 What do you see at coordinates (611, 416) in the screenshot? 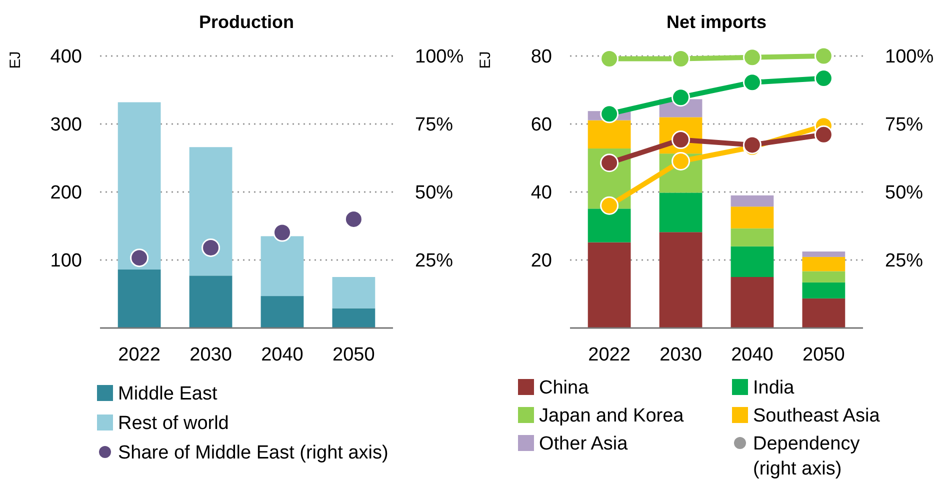
I see `legend-label: Japan and Korea` at bounding box center [611, 416].